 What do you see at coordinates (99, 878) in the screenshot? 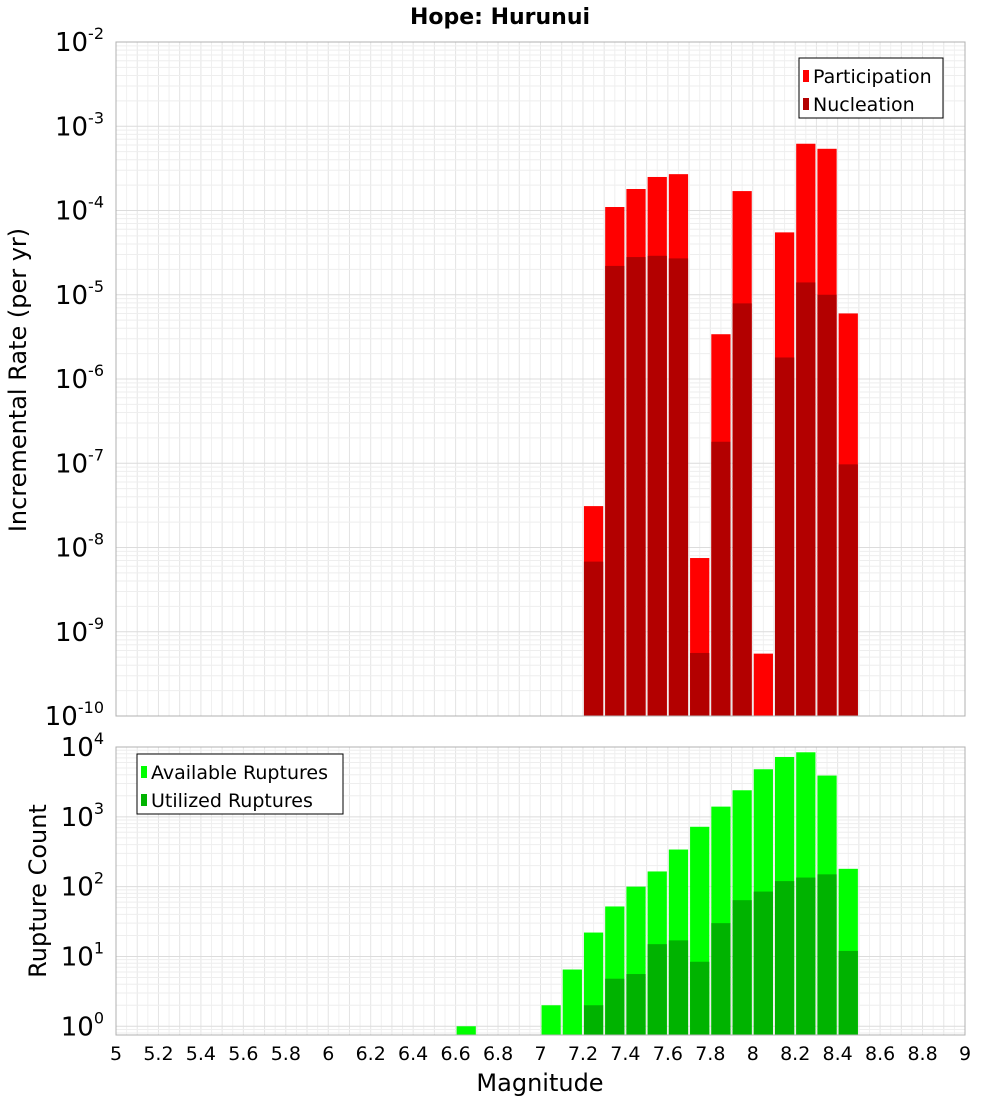
I see `bottom-y-tick-exp: 2` at bounding box center [99, 878].